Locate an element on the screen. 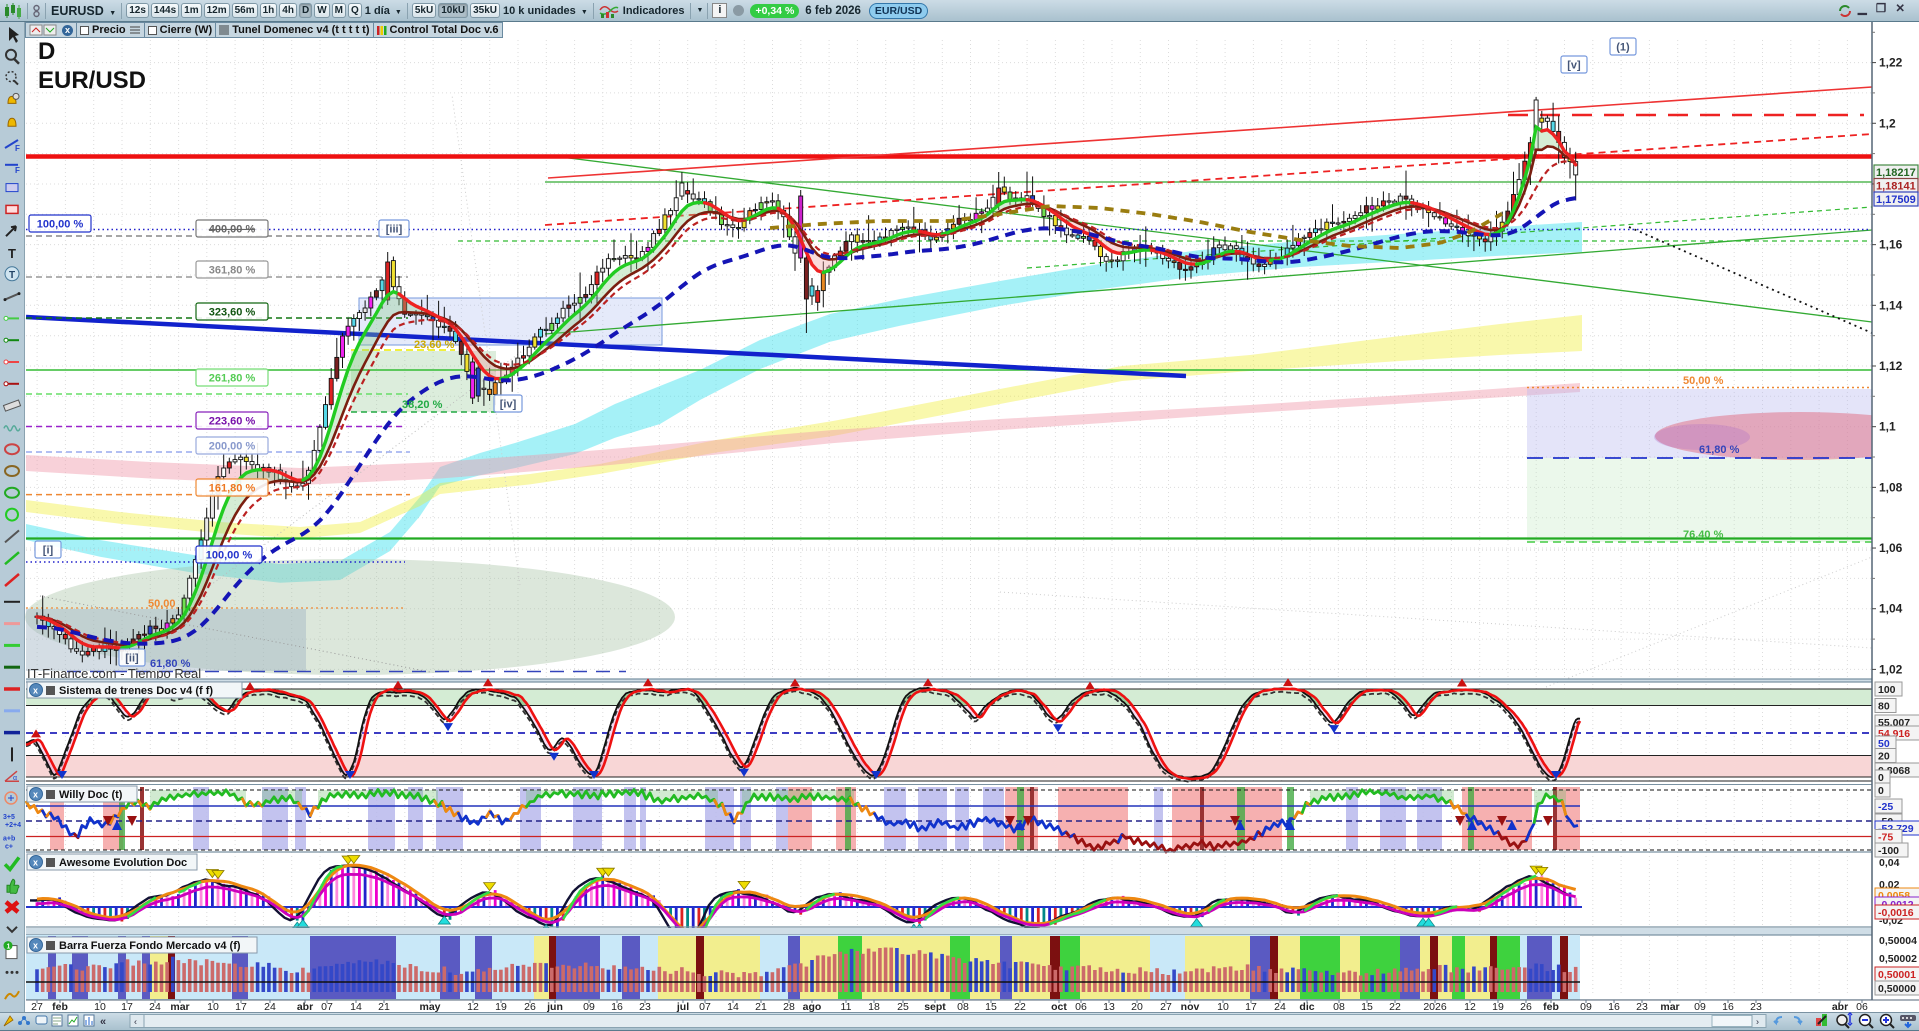 This screenshot has width=1919, height=1031. svg-text: 1,14 is located at coordinates (1891, 305).